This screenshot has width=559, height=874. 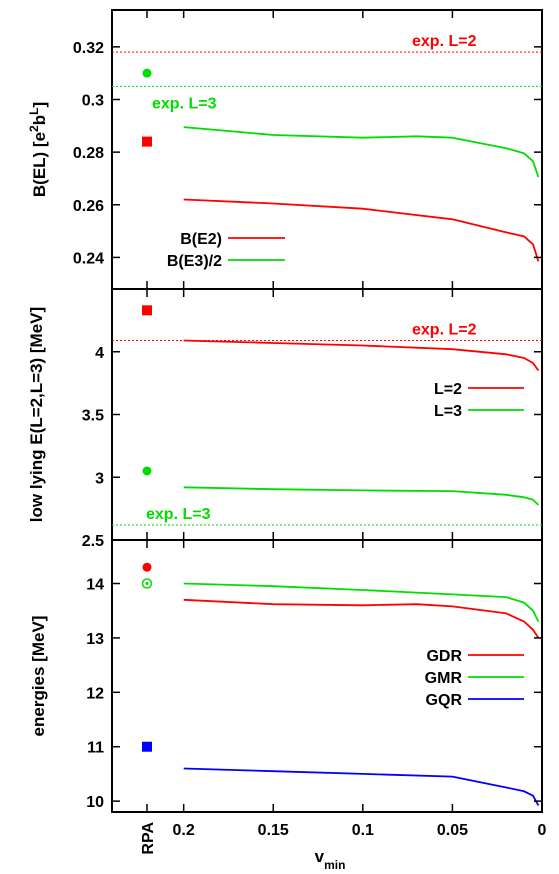 I want to click on x-tick-label: 0.2, so click(x=184, y=830).